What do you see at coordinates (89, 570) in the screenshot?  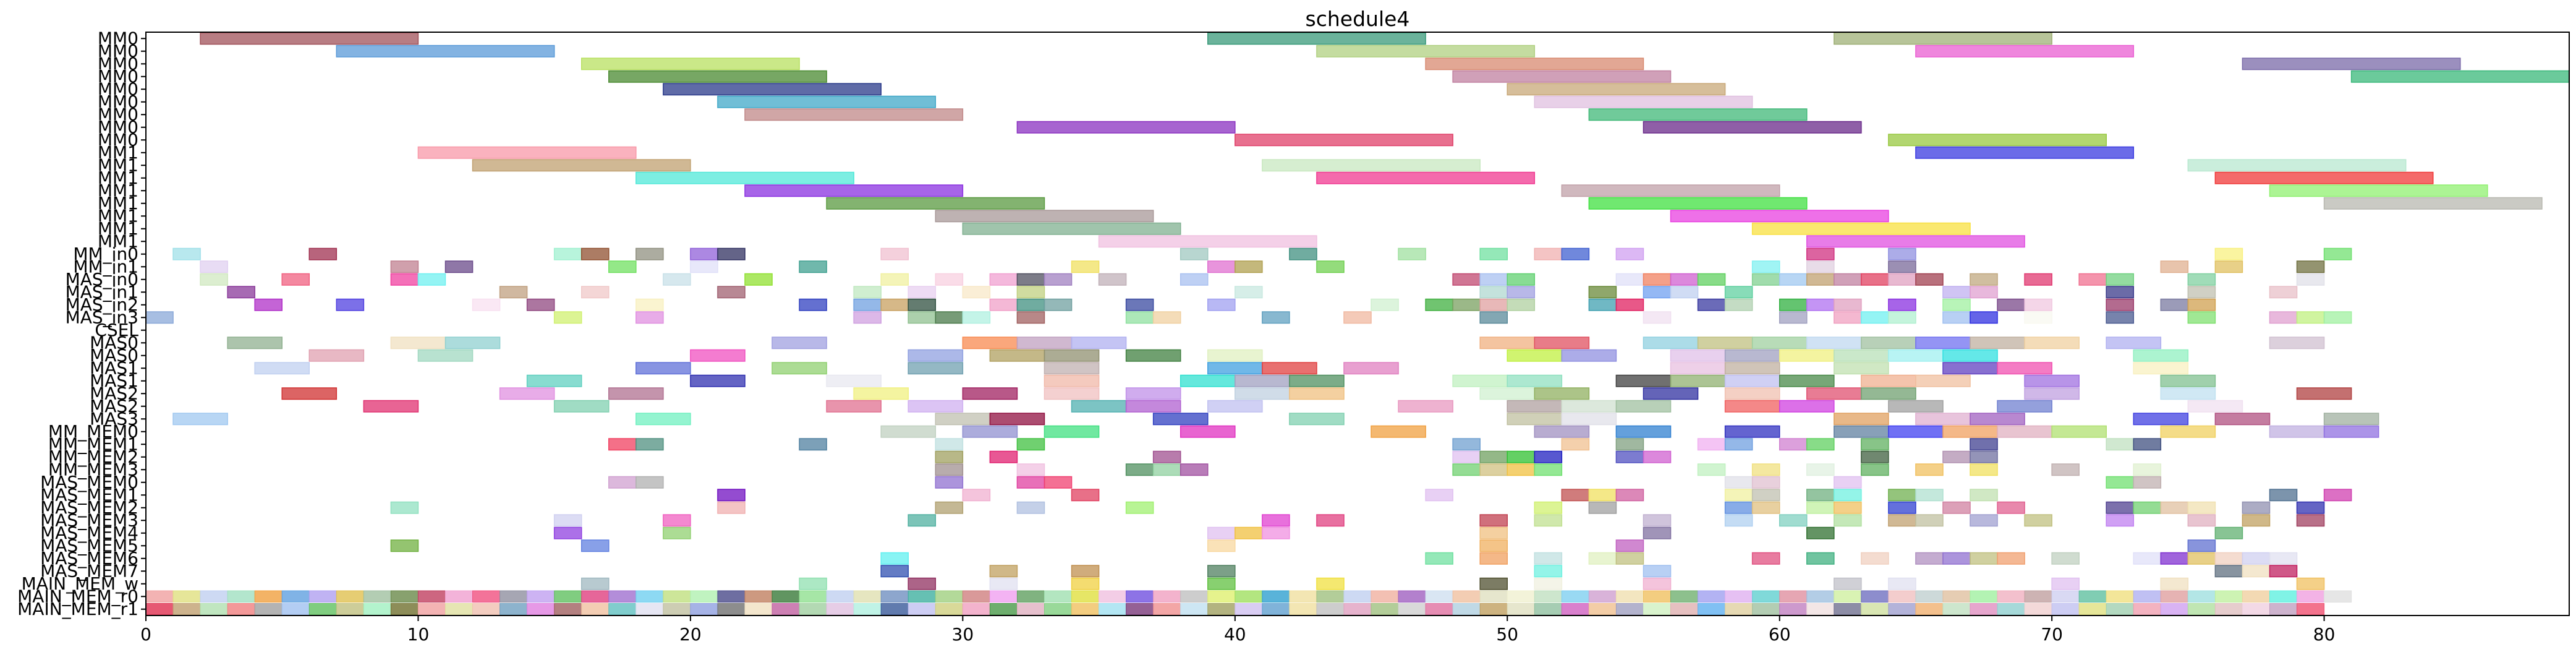 I see `y-tick-label: MAS_MEM7` at bounding box center [89, 570].